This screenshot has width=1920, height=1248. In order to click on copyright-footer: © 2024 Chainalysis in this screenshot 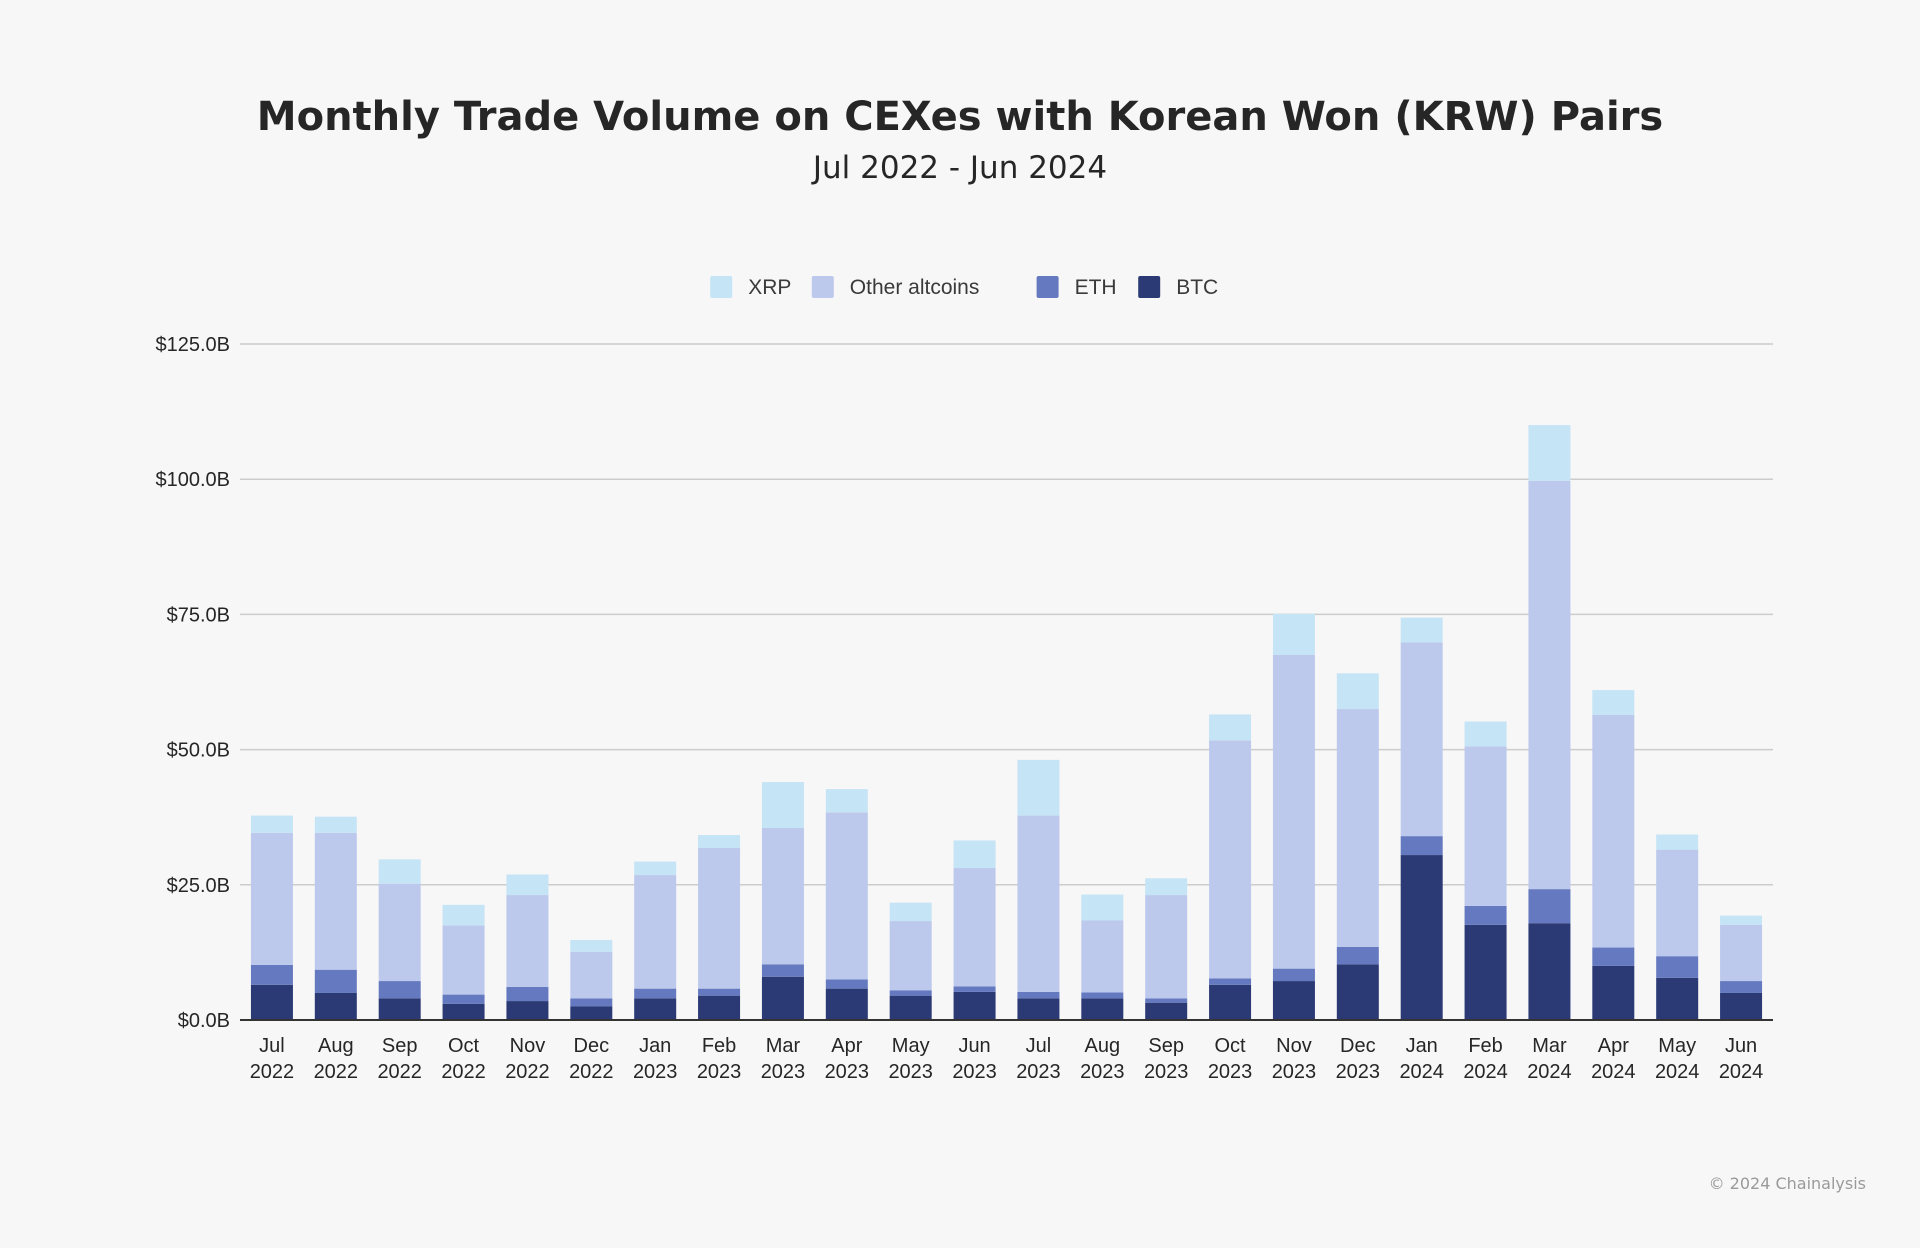, I will do `click(1787, 1183)`.